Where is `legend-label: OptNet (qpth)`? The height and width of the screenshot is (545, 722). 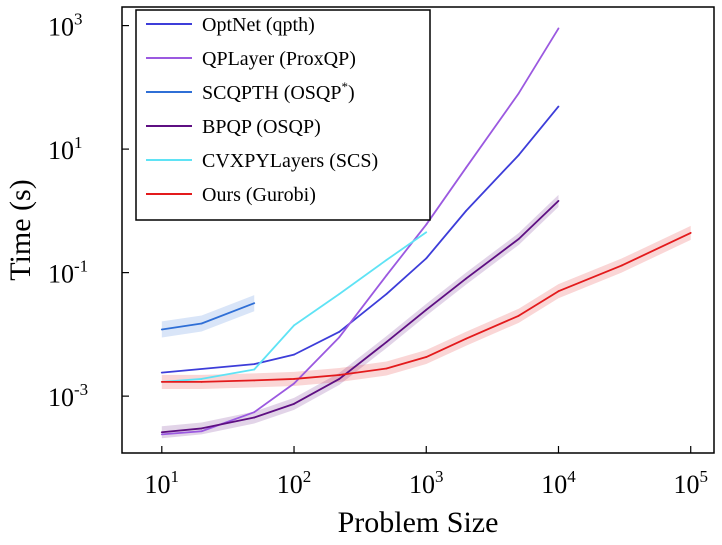
legend-label: OptNet (qpth) is located at coordinates (258, 25).